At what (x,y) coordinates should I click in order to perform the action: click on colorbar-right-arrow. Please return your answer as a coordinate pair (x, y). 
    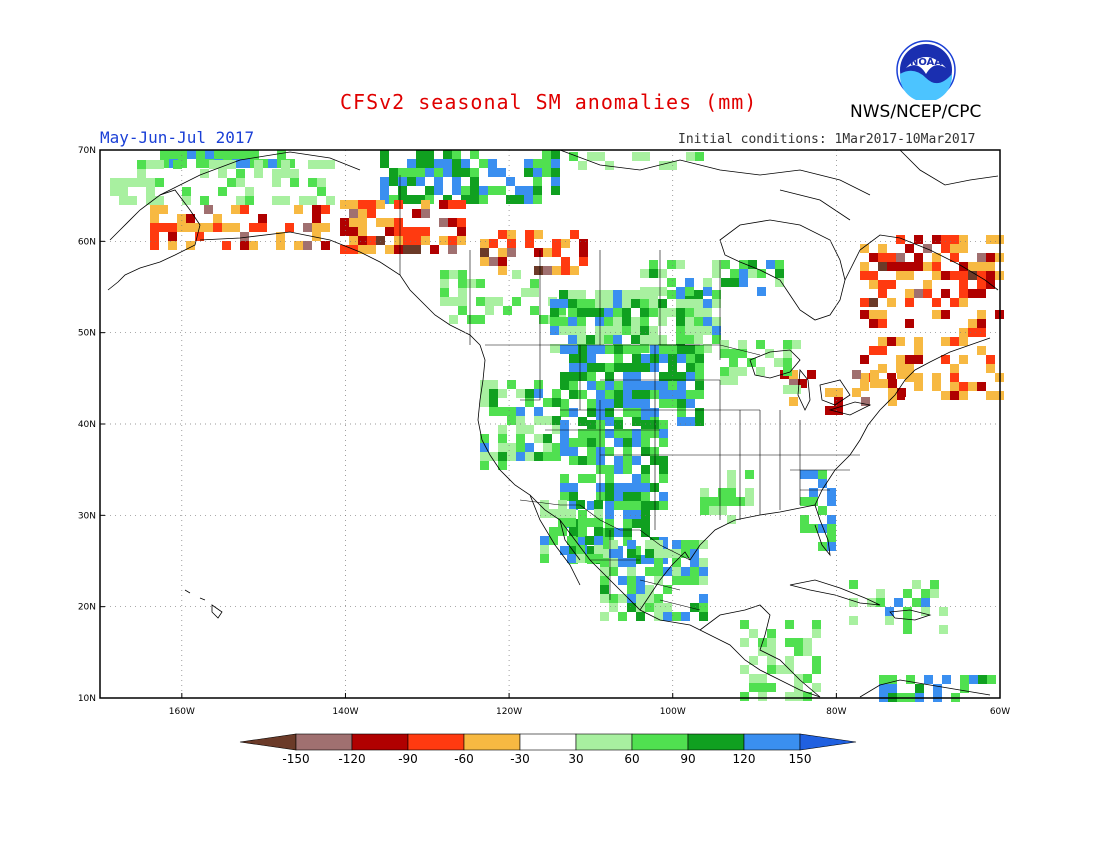
    Looking at the image, I should click on (828, 742).